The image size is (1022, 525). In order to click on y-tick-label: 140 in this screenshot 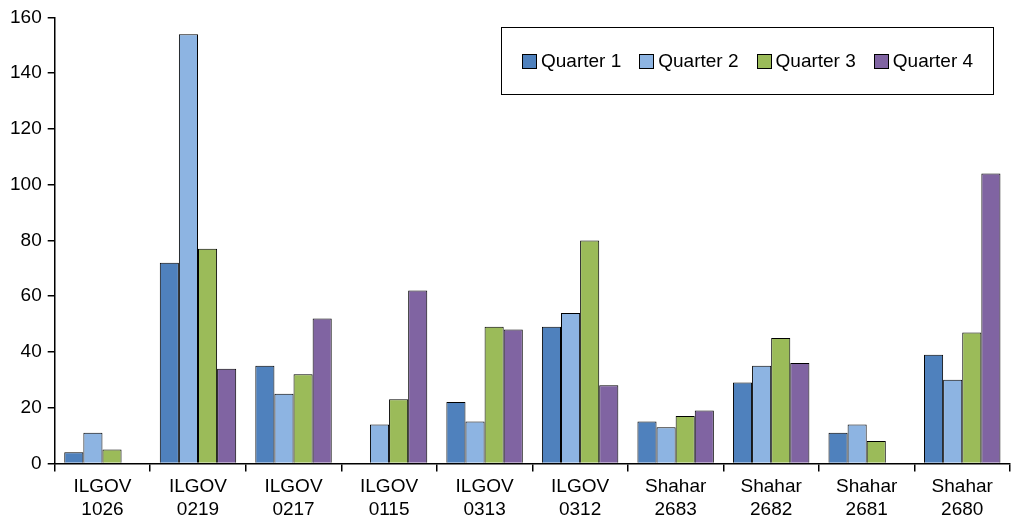, I will do `click(26, 72)`.